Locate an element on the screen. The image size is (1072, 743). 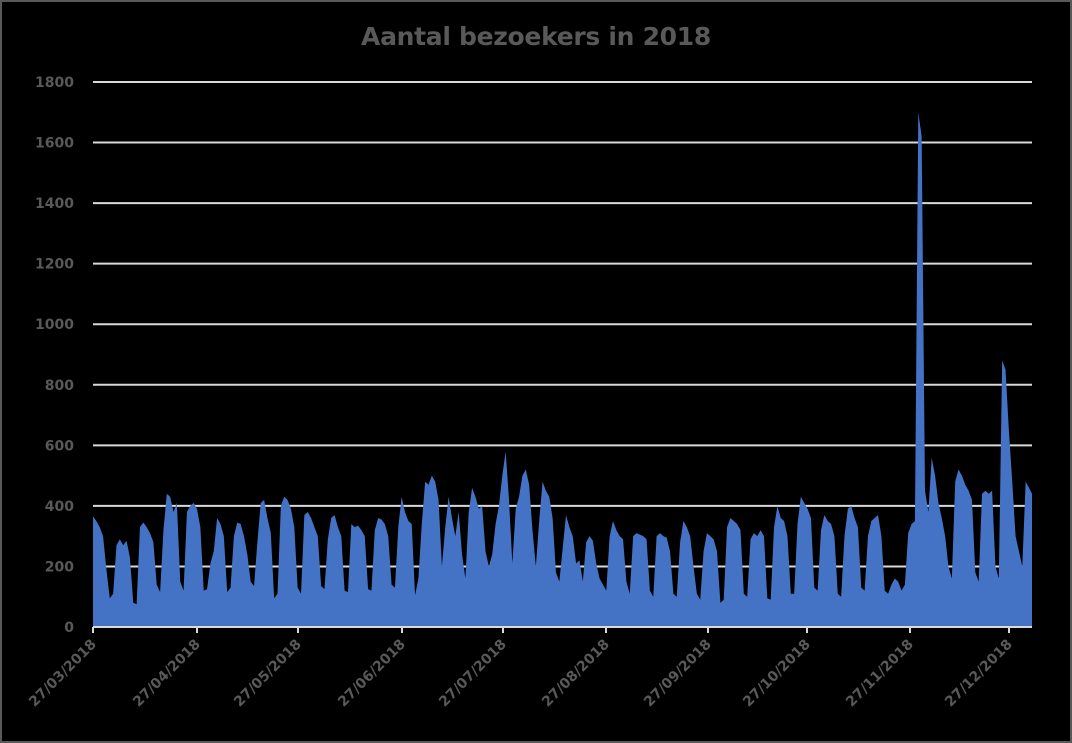
y-tick-label: 1600 is located at coordinates (54, 144).